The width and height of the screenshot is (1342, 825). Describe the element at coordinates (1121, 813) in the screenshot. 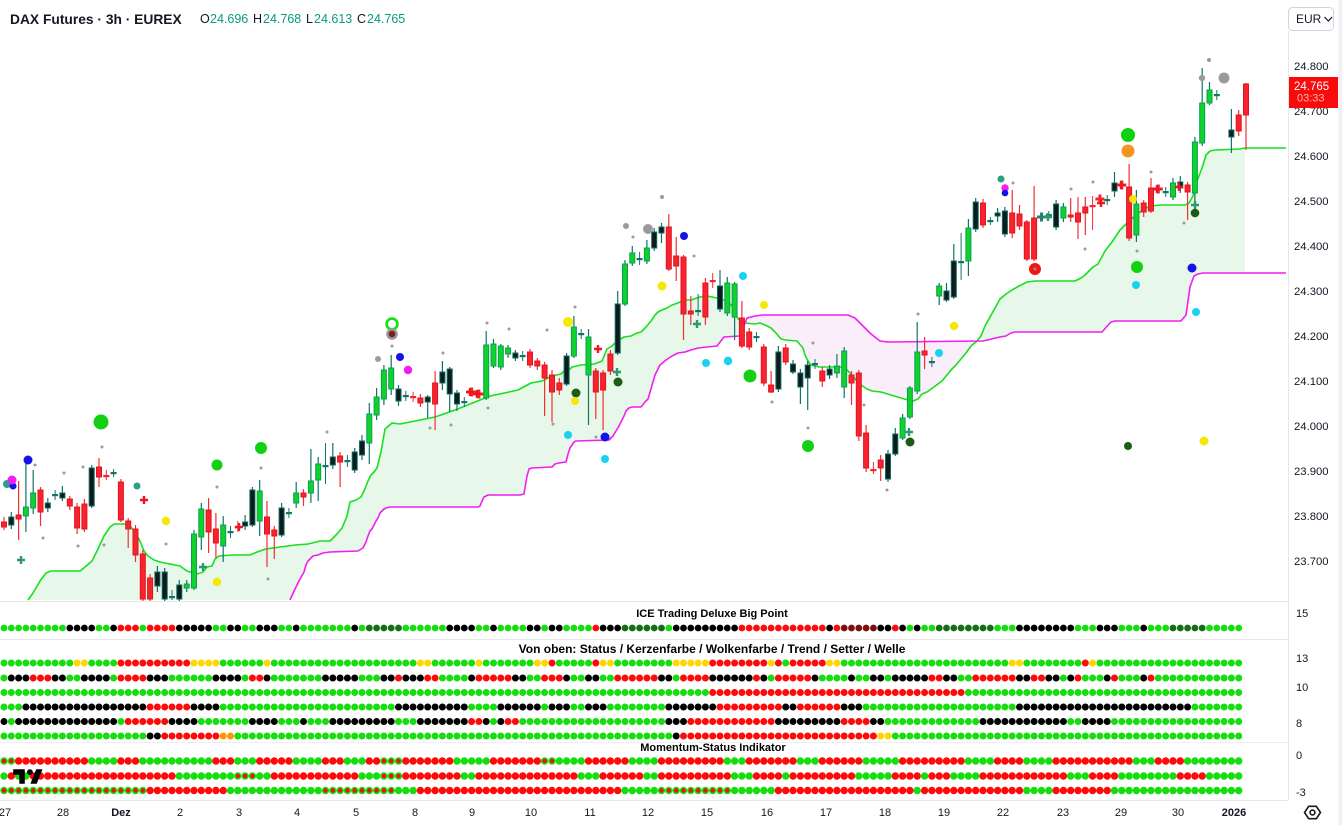

I see `svg-text: 29` at that location.